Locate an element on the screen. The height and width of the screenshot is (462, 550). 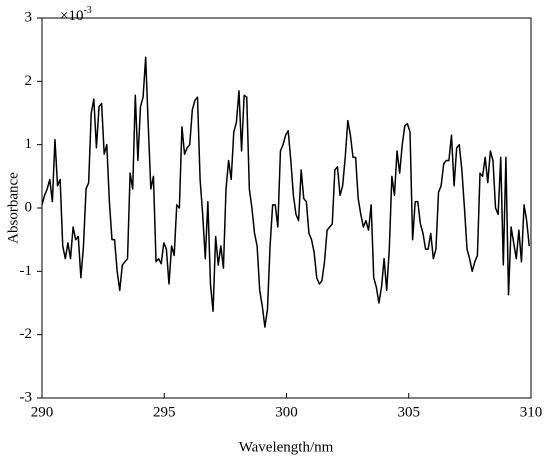
y-multiplier: ×10⁻³ is located at coordinates (76, 14).